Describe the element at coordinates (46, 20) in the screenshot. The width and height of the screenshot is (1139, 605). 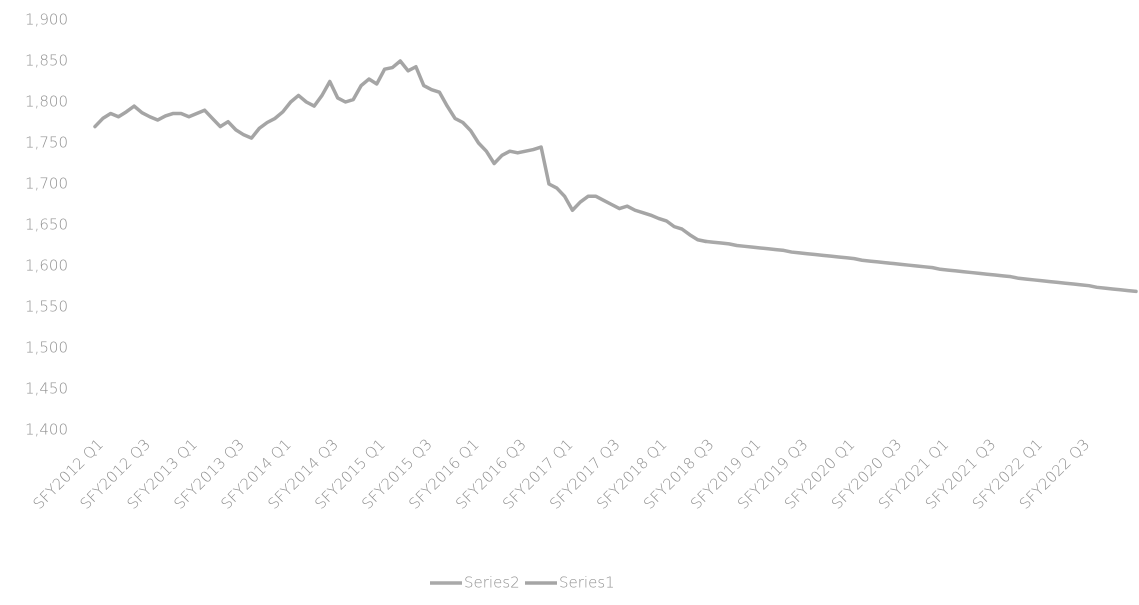
I see `y-tick-label: 1,900` at that location.